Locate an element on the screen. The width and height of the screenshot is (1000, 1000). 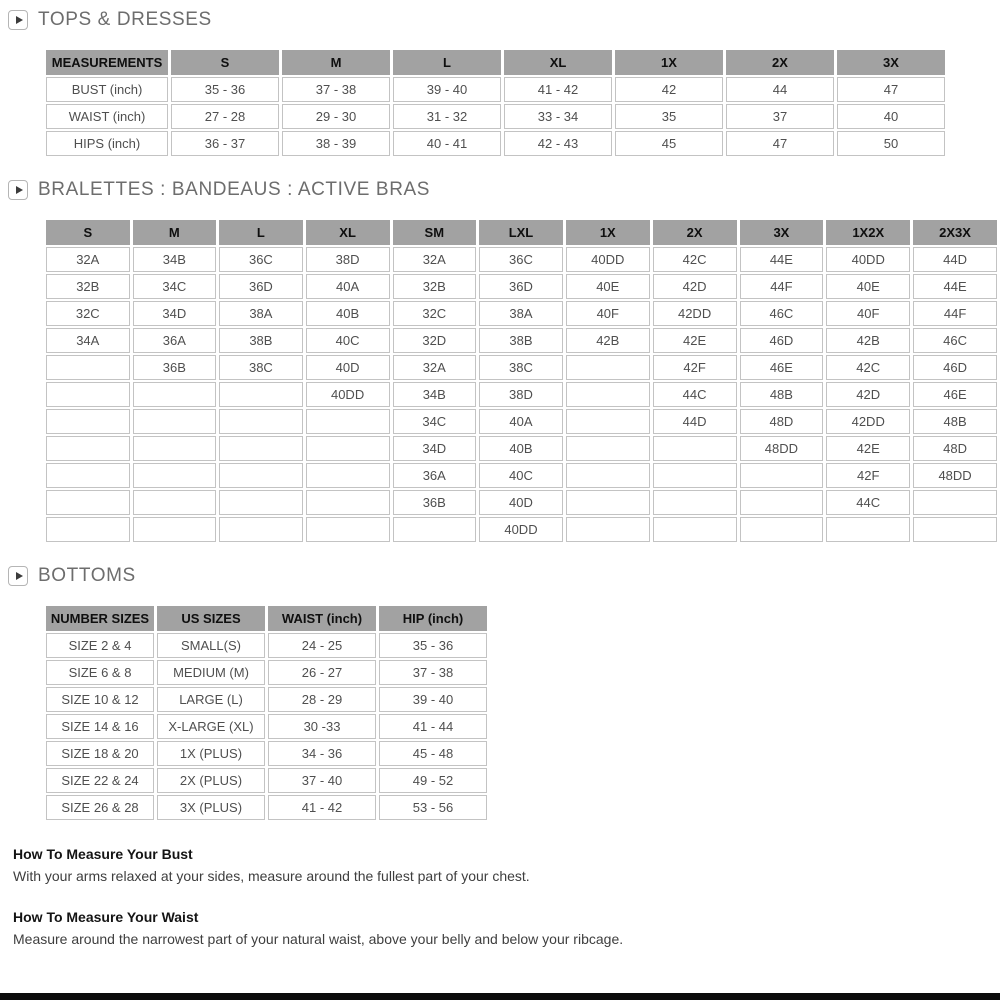
table-cell: 42 - 43 is located at coordinates (558, 143).